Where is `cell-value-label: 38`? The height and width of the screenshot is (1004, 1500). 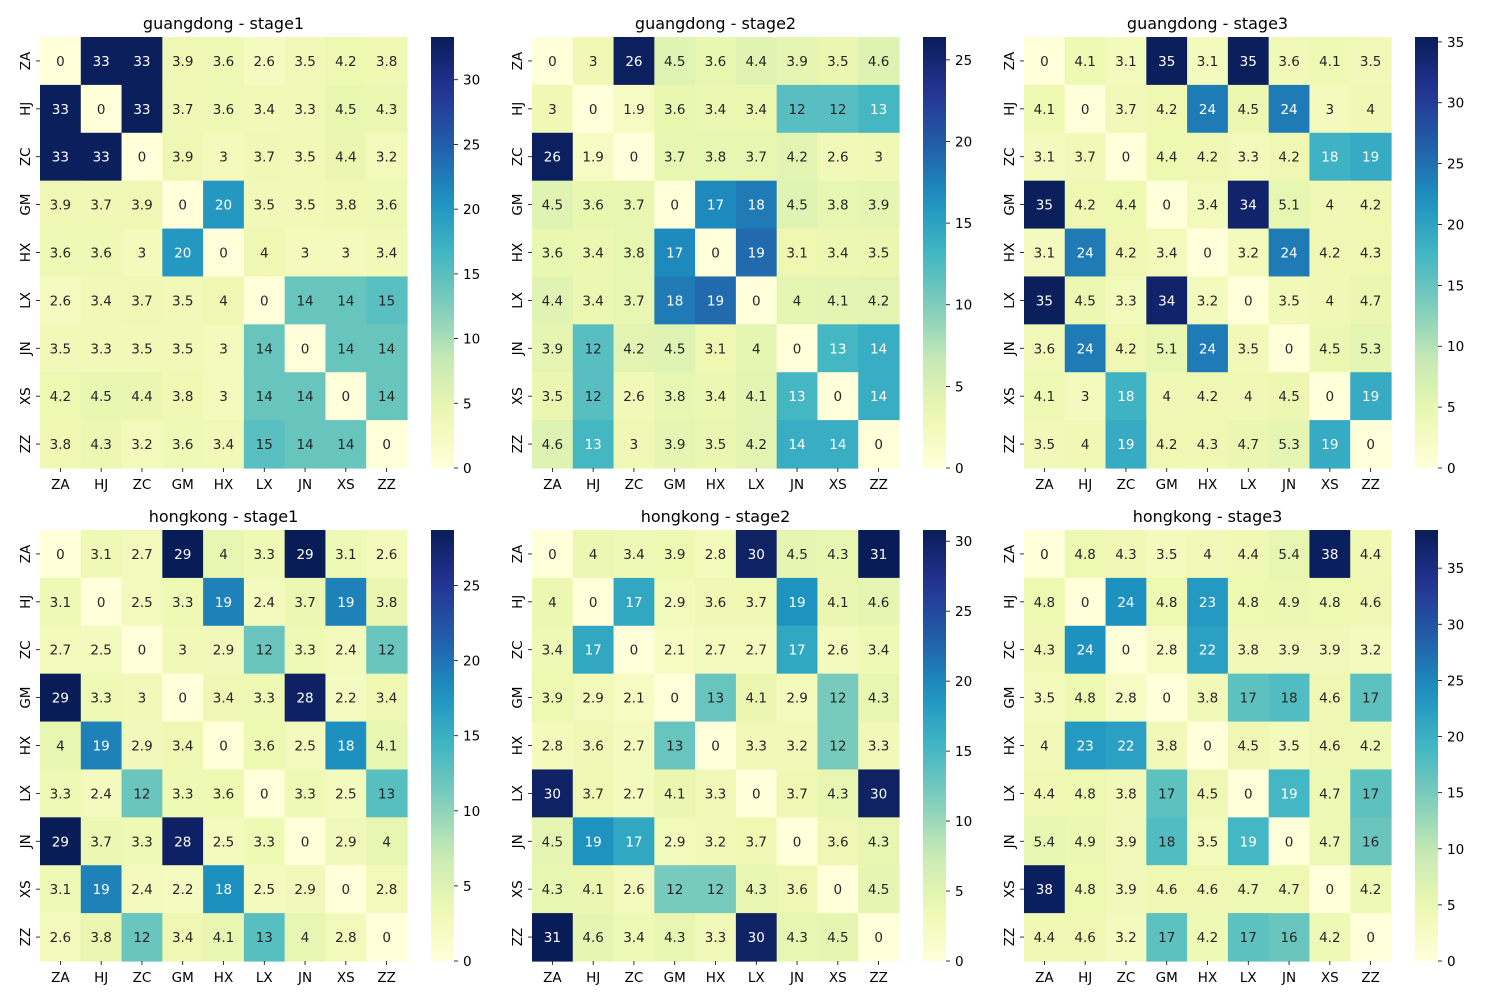
cell-value-label: 38 is located at coordinates (1044, 890).